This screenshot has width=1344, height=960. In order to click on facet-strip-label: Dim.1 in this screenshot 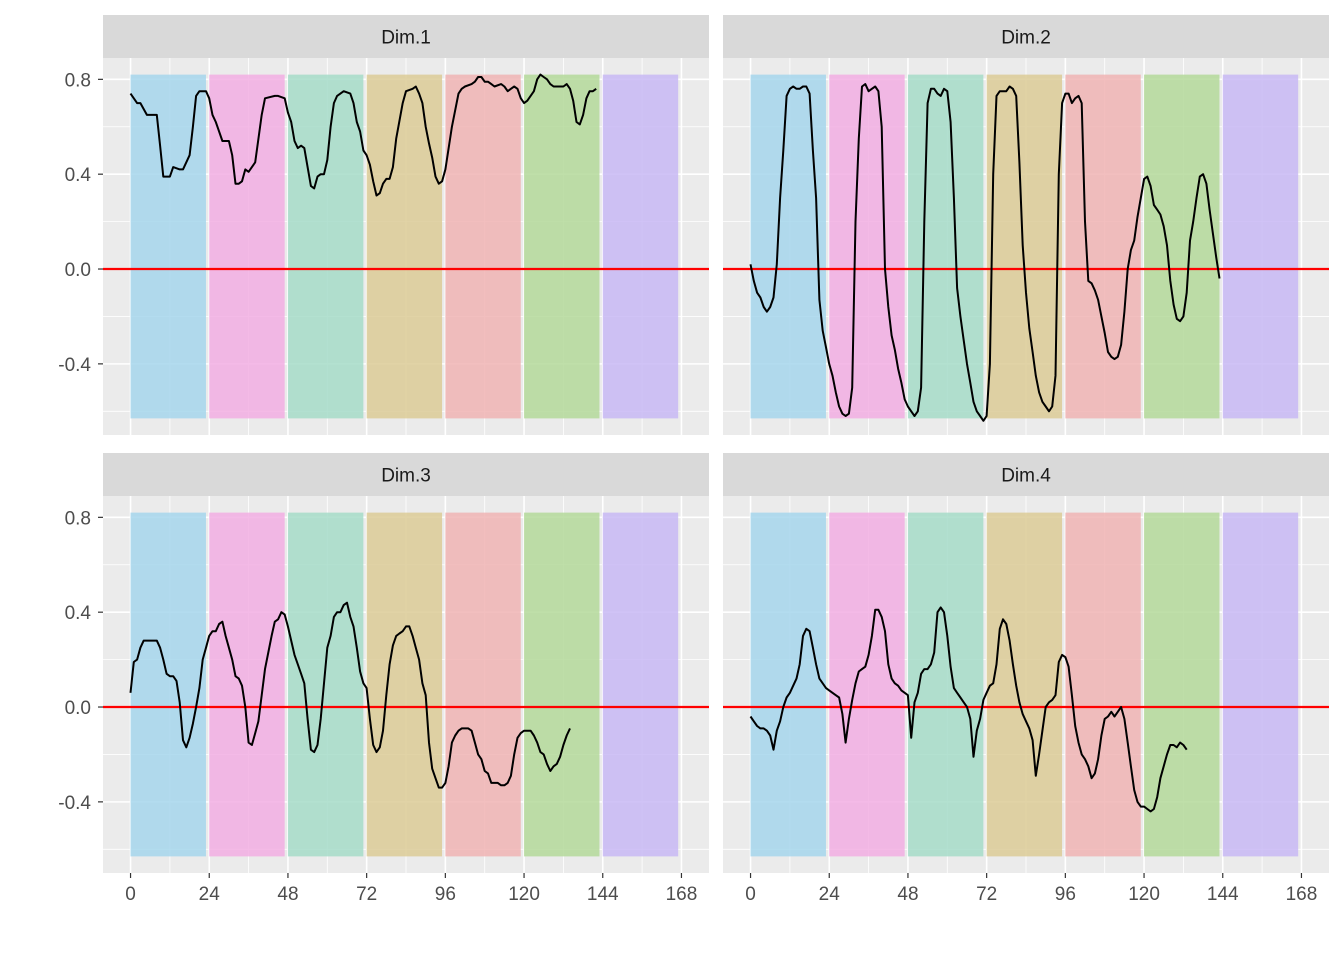, I will do `click(406, 38)`.